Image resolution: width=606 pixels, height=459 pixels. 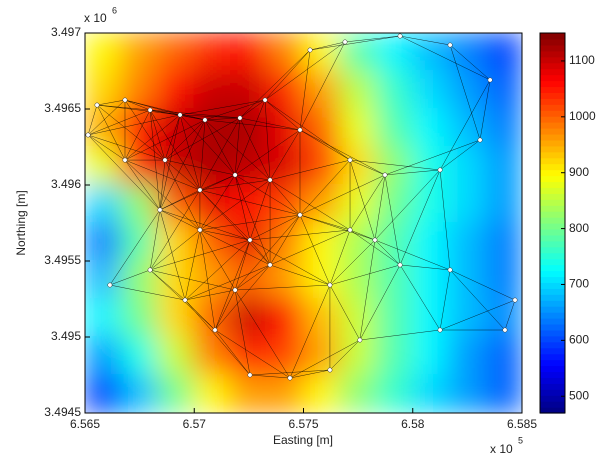 I want to click on y-tick-label: 3.4965, so click(x=62, y=108).